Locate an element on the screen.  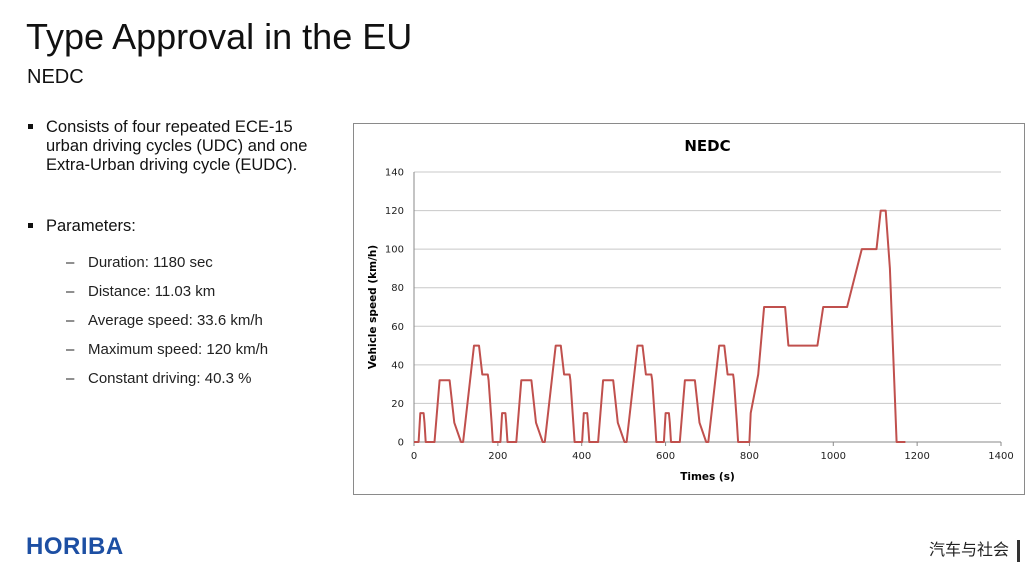
param-duration: Duration: 1180 sec is located at coordinates (202, 262).